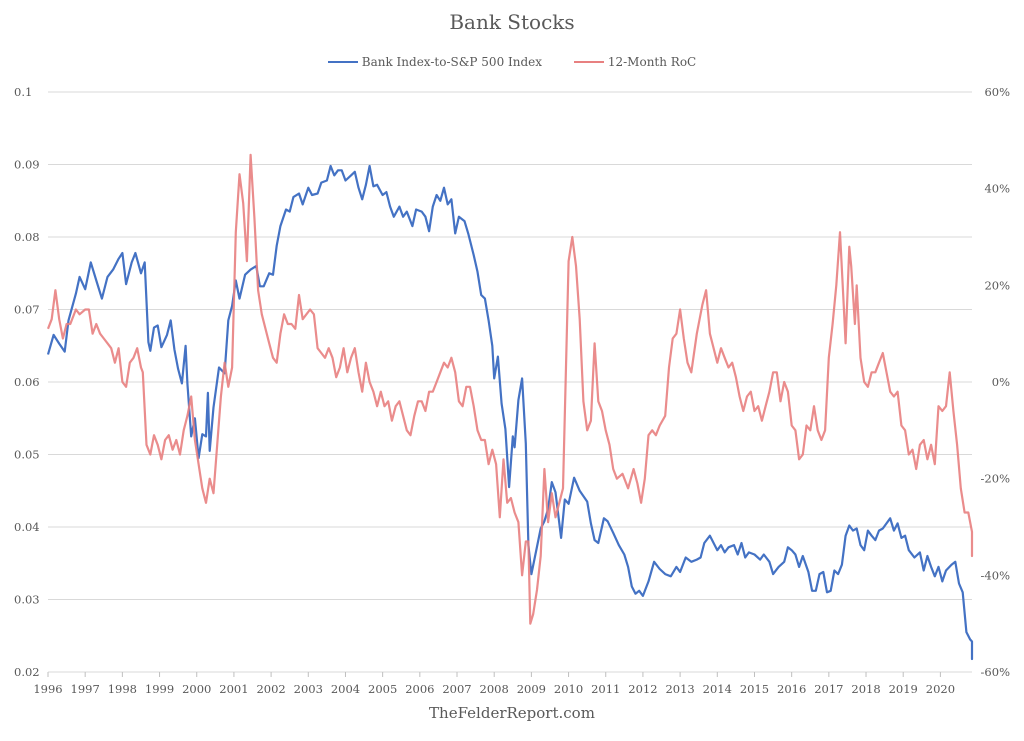 This screenshot has width=1024, height=741. What do you see at coordinates (27, 672) in the screenshot?
I see `y-left-tick-label: 0.02` at bounding box center [27, 672].